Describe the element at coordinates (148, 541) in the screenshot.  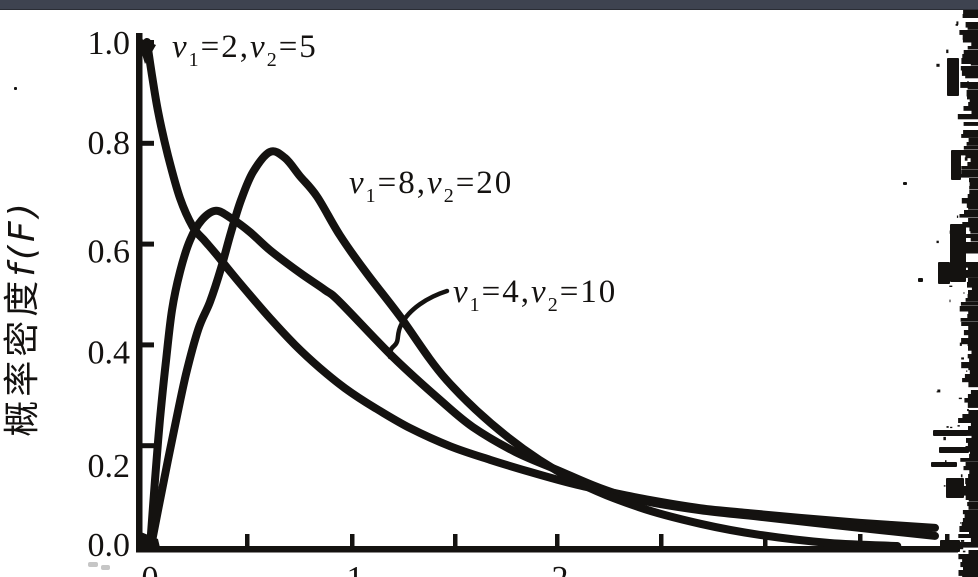
I see `origin-ink-blob` at that location.